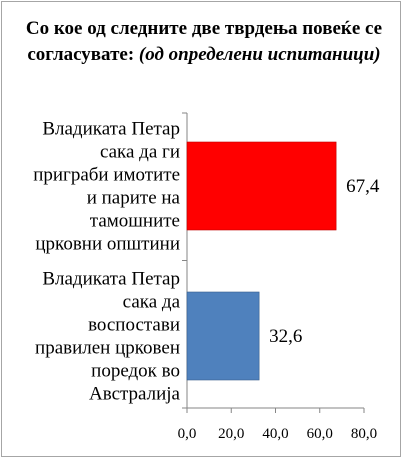  I want to click on category-label: црковни општини, so click(107, 244).